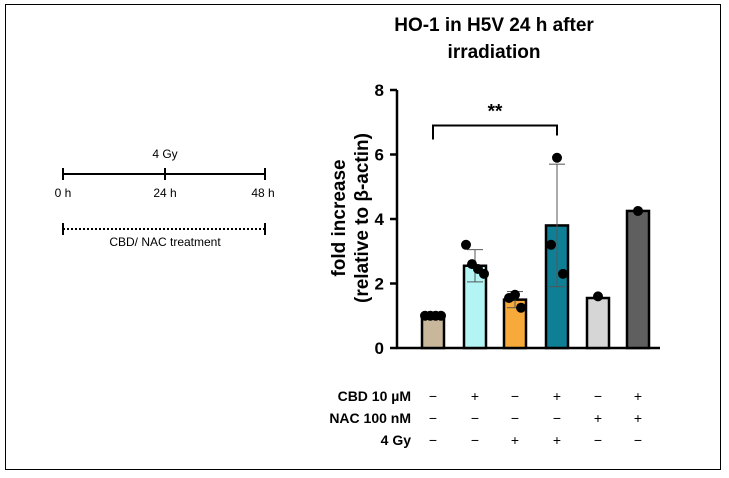 The image size is (729, 478). I want to click on timeline-label-24h: 24 h, so click(164, 193).